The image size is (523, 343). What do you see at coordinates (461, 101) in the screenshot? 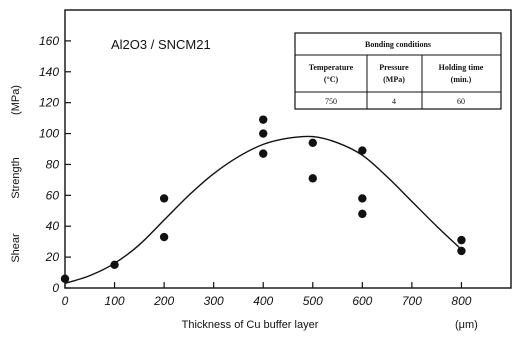
I see `table-value-holding-time: 60` at bounding box center [461, 101].